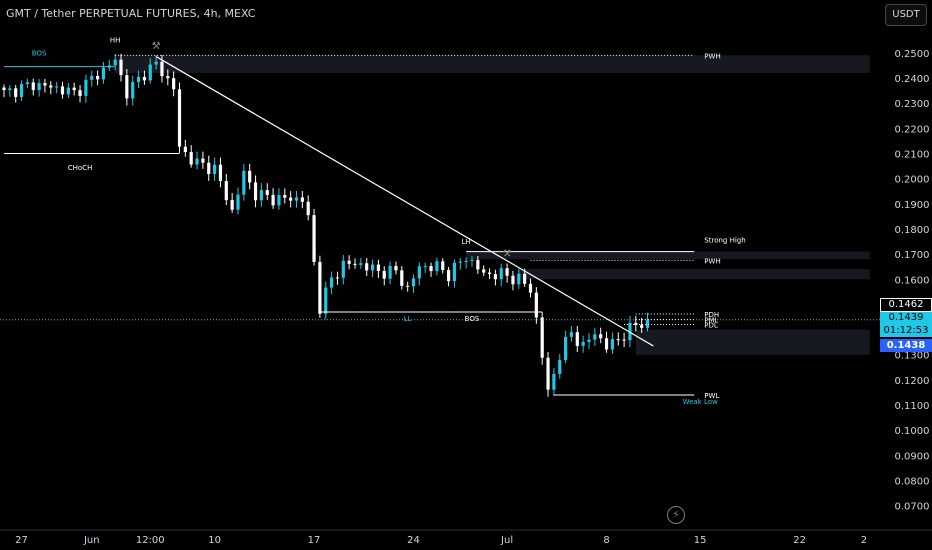 The width and height of the screenshot is (932, 550). Describe the element at coordinates (131, 13) in the screenshot. I see `symbol-title: GMT / Tether PERPETUAL FUTURES, 4h, MEXC` at that location.